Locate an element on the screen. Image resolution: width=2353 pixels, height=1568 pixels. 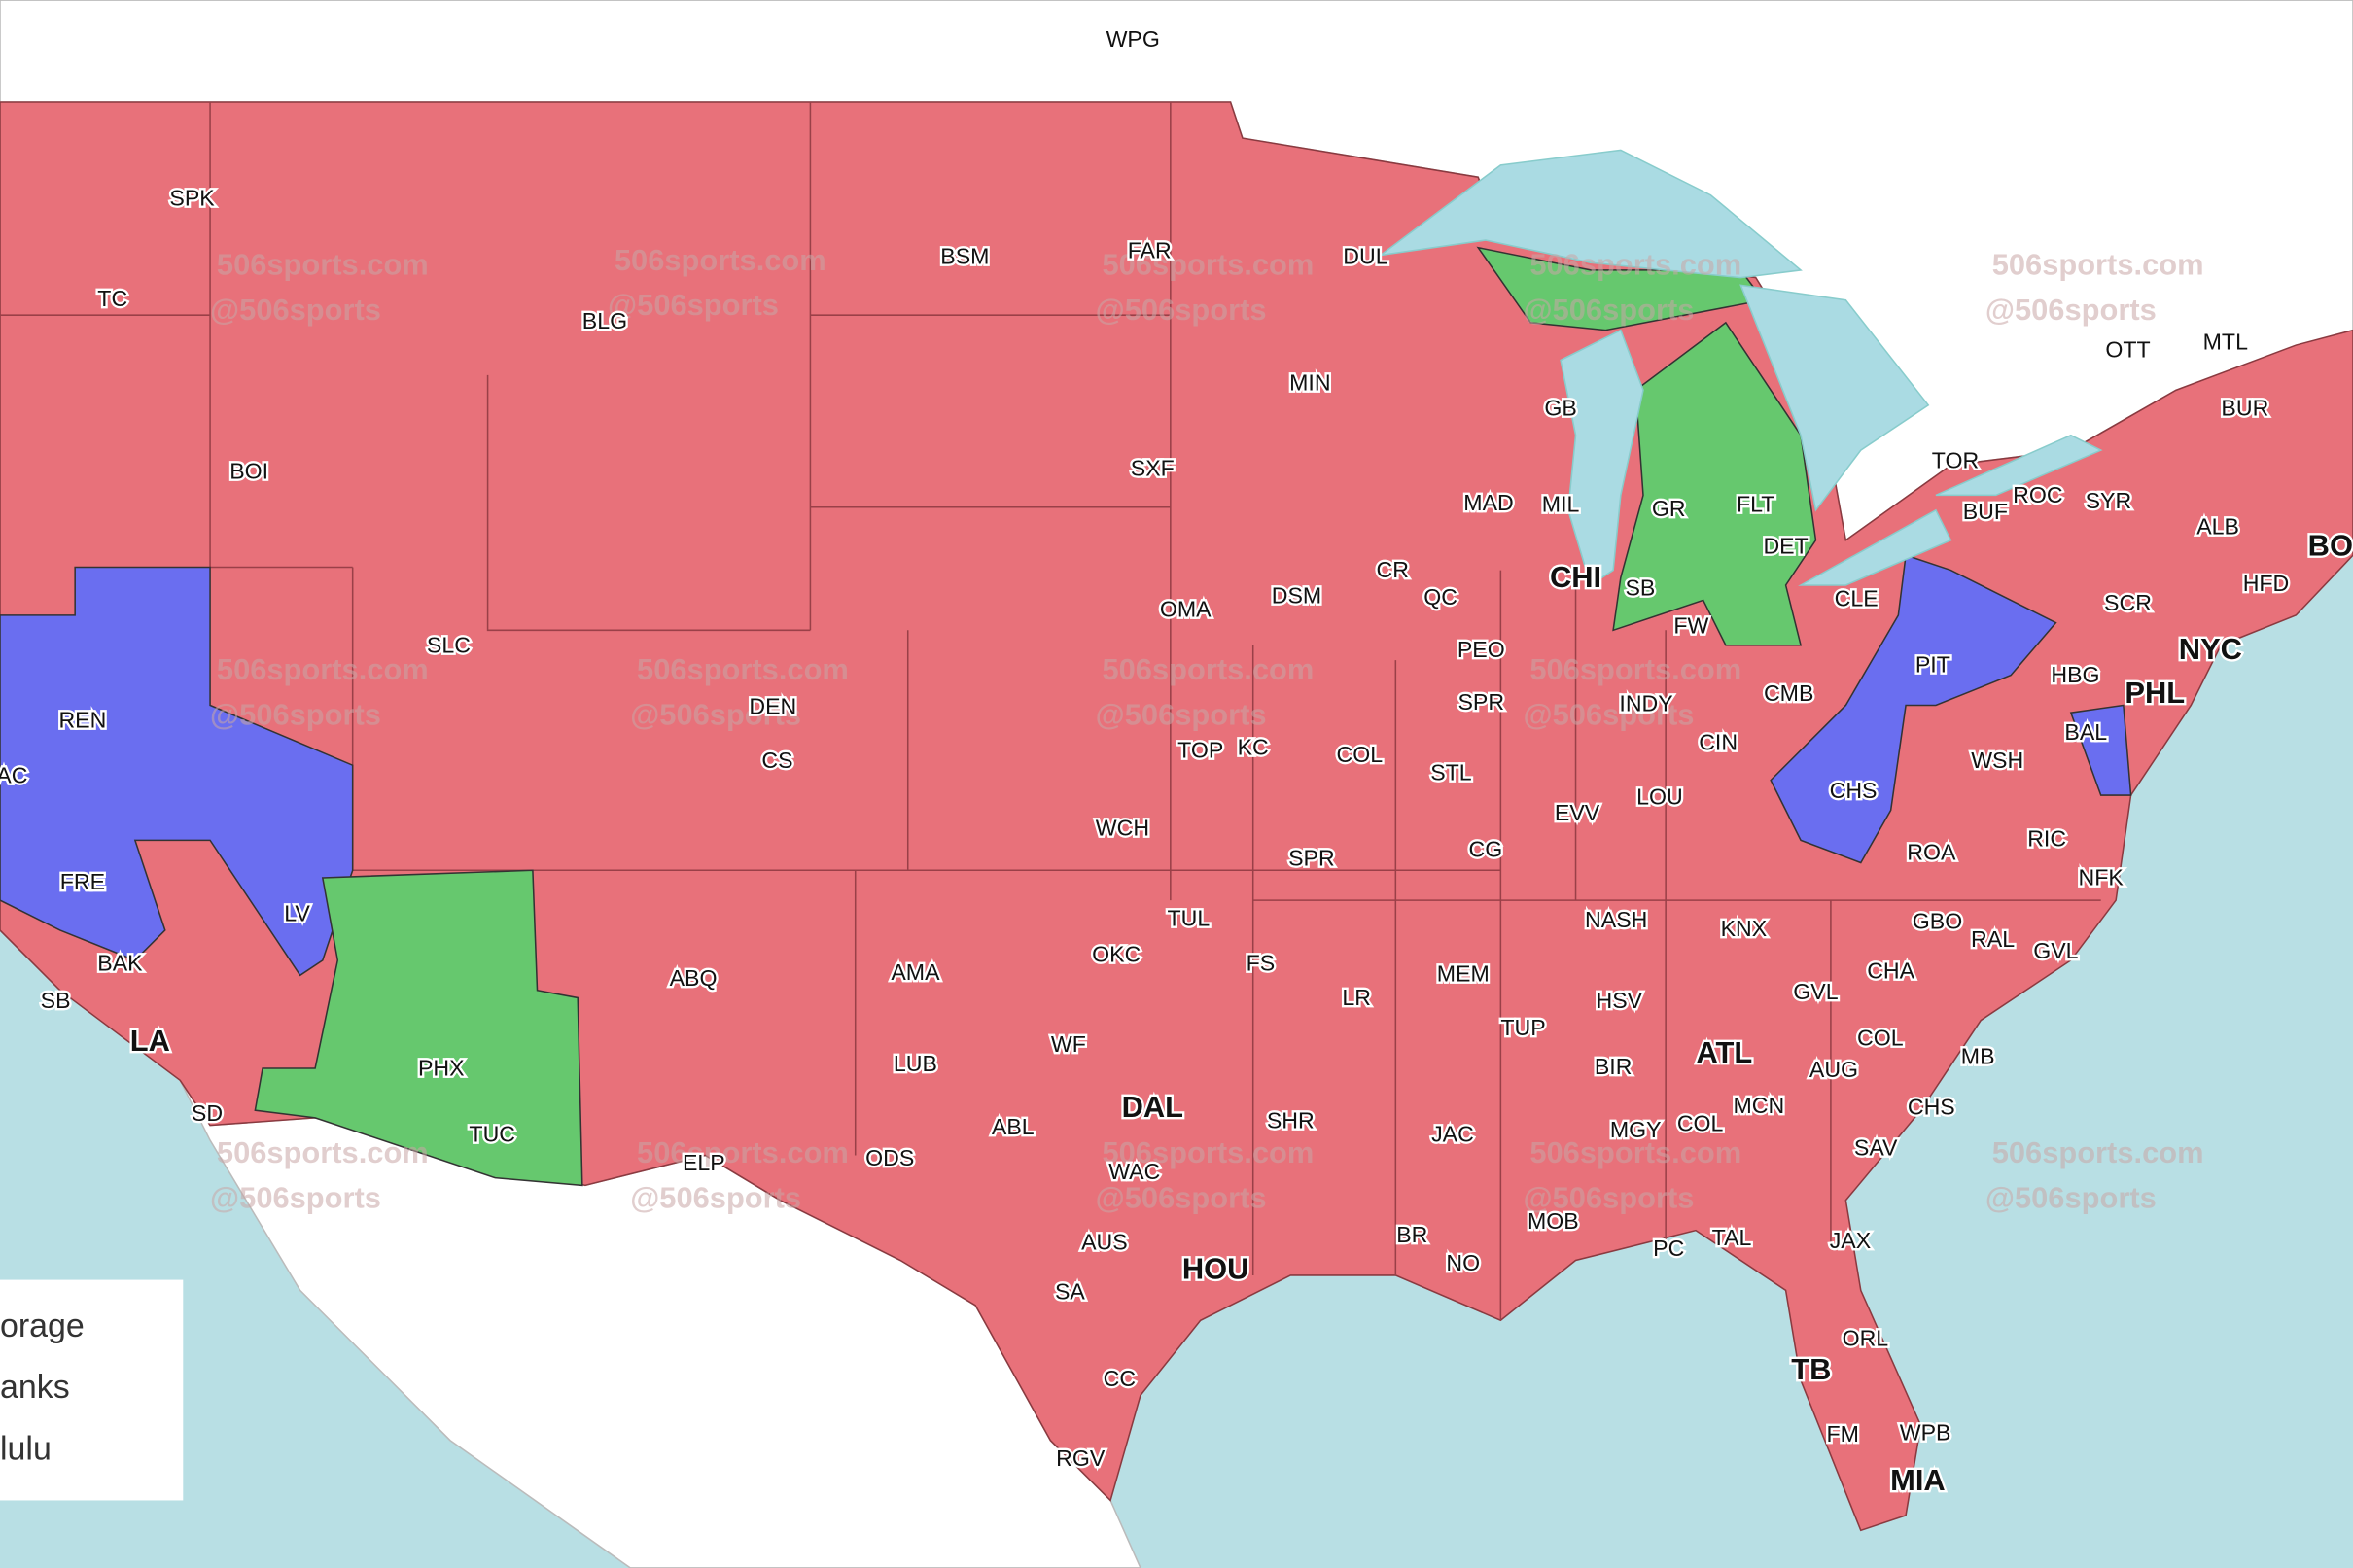
market-label: SAV is located at coordinates (1876, 1147).